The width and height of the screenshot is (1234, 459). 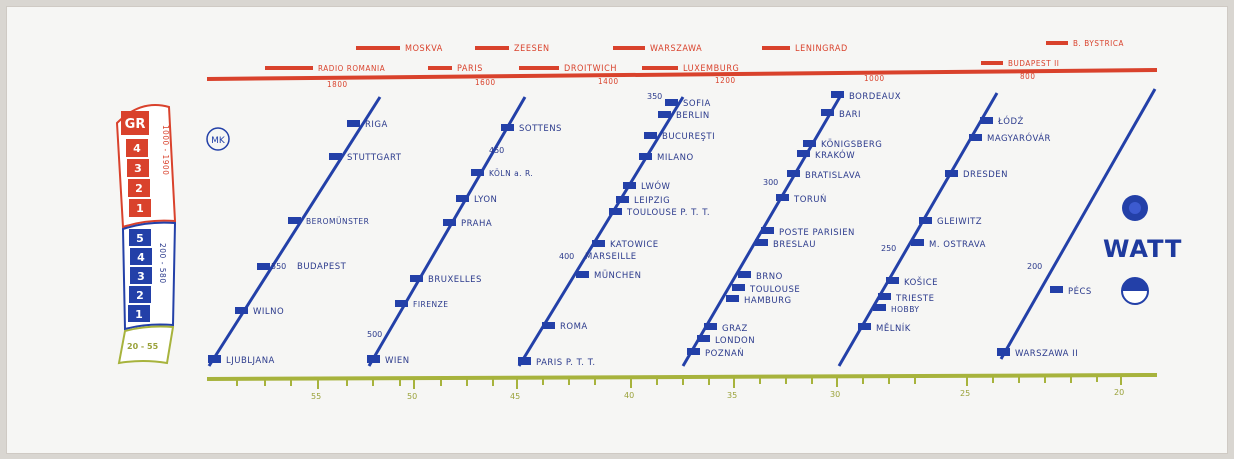 What do you see at coordinates (376, 125) in the screenshot?
I see `station-label-riga: RIGA` at bounding box center [376, 125].